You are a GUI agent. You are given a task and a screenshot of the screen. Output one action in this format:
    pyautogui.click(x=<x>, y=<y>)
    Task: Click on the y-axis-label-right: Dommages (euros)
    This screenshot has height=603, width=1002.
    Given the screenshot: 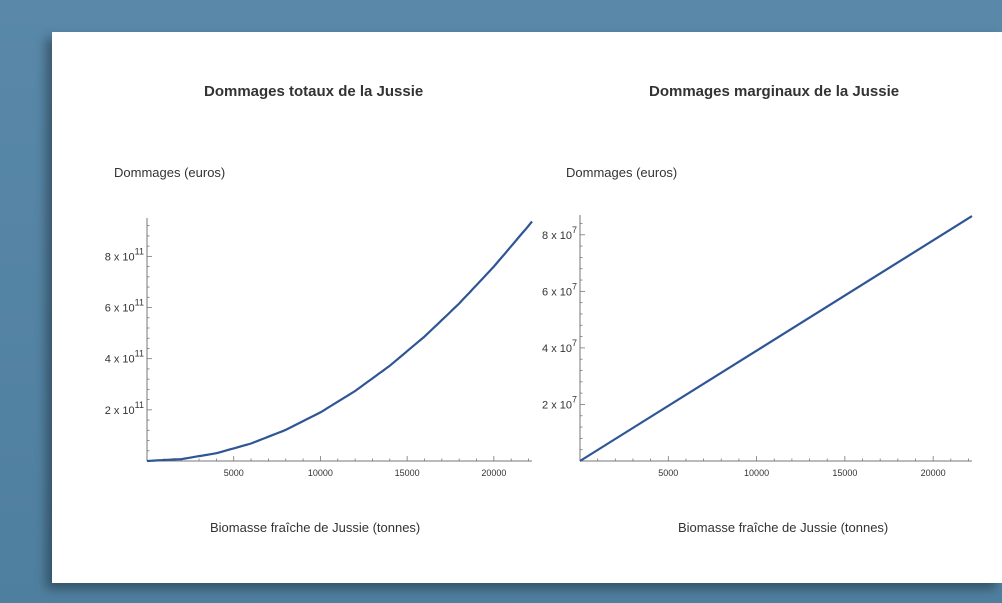 What is the action you would take?
    pyautogui.click(x=622, y=172)
    